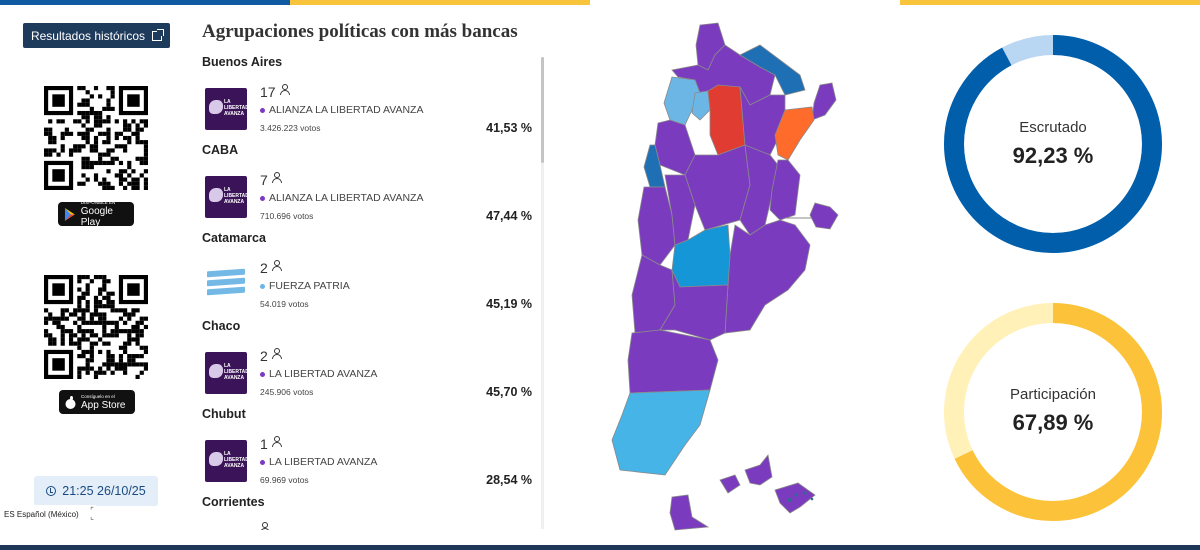 The height and width of the screenshot is (550, 1200). I want to click on scrollbar-thumb, so click(542, 110).